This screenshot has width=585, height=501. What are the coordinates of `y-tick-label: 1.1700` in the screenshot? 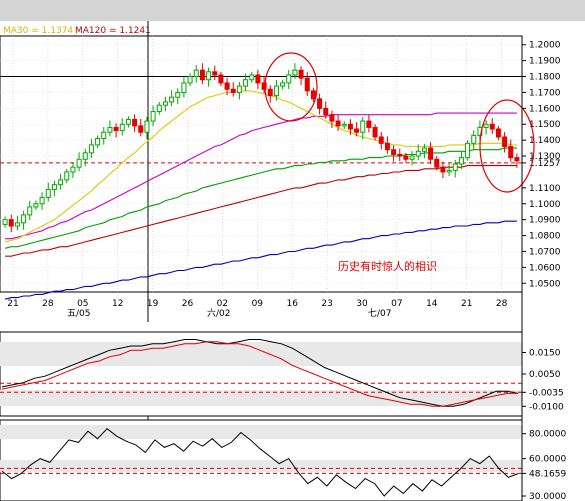 It's located at (545, 93).